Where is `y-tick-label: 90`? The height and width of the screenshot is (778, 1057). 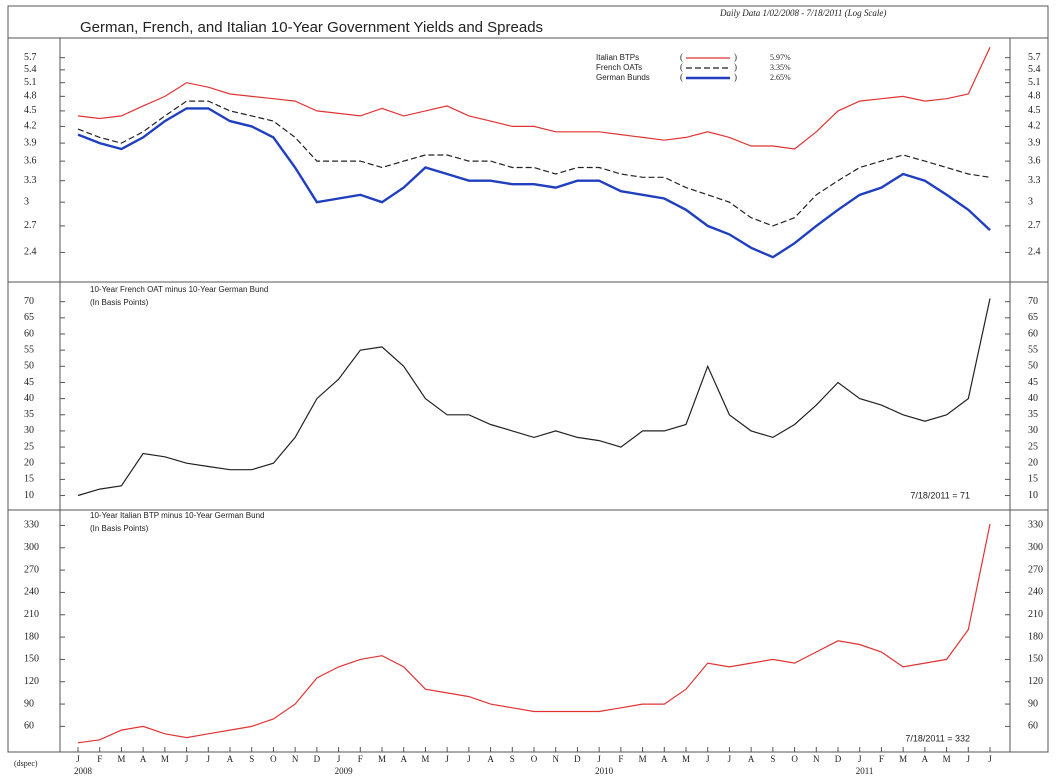
y-tick-label: 90 is located at coordinates (29, 703).